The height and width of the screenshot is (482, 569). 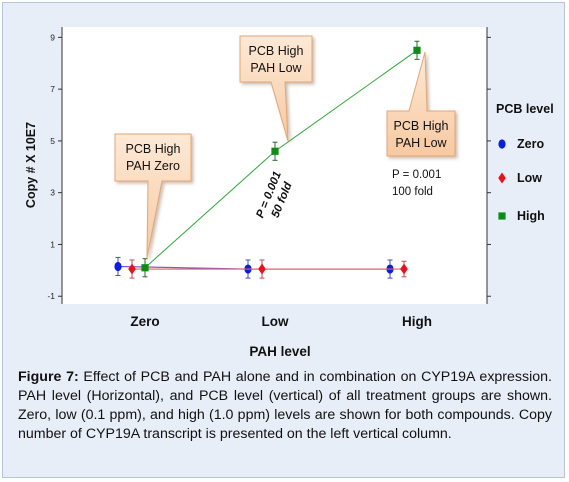 I want to click on legend-label: Low, so click(x=529, y=178).